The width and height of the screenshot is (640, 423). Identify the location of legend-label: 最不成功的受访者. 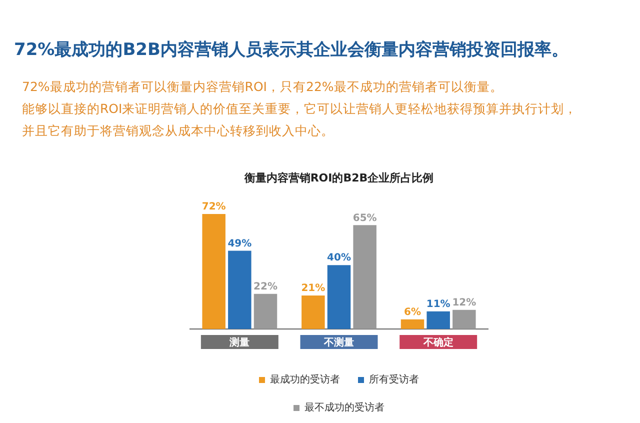
(344, 408).